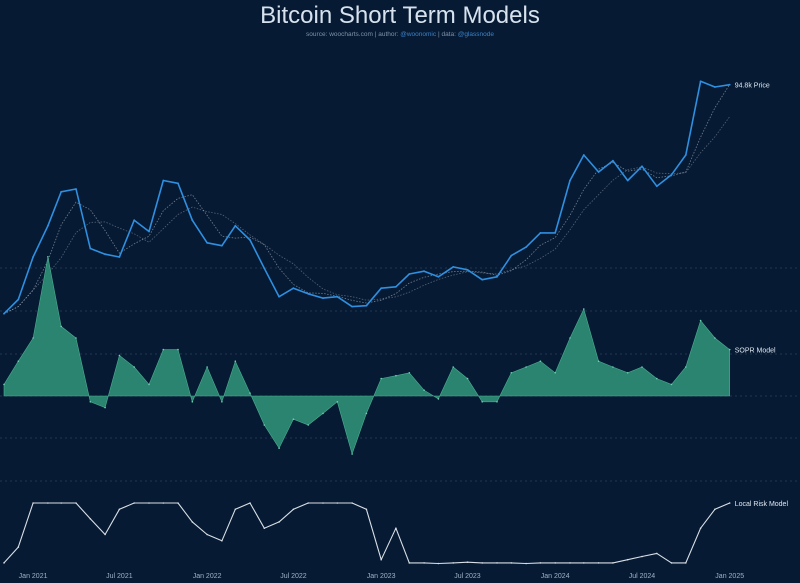  I want to click on x-tick-label-2: Jan 2022, so click(207, 576).